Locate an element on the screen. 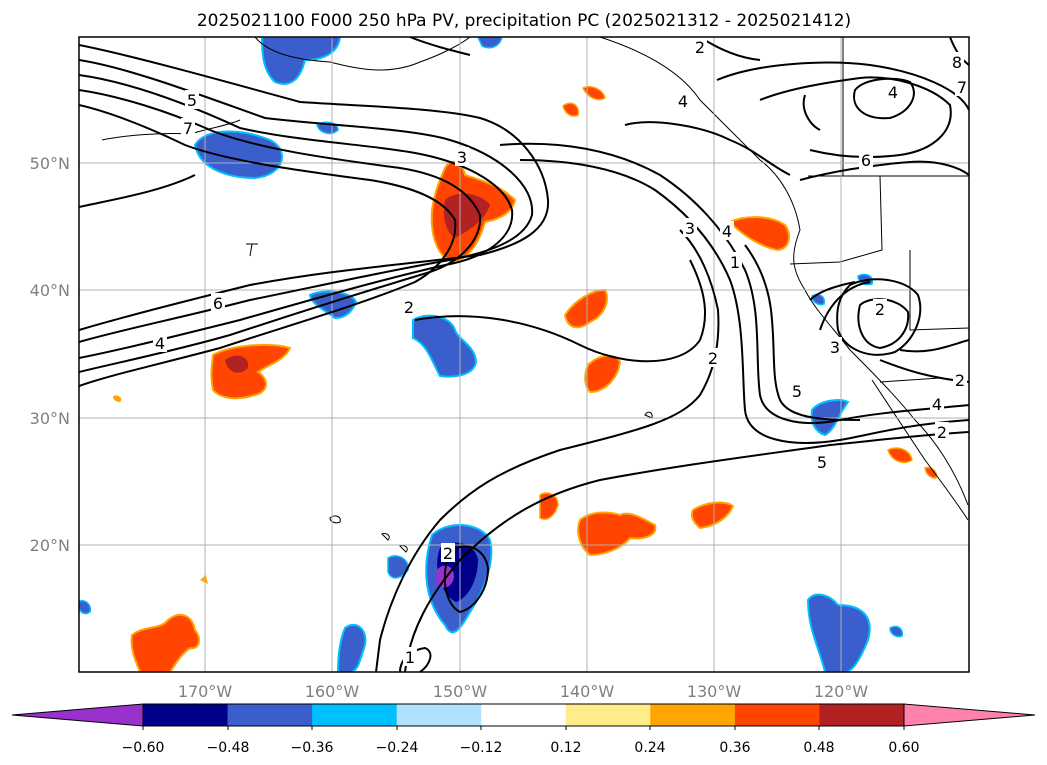 Image resolution: width=1047 pixels, height=765 pixels. latitude-labels: 50°N 40°N 30°N 20°N is located at coordinates (50, 354).